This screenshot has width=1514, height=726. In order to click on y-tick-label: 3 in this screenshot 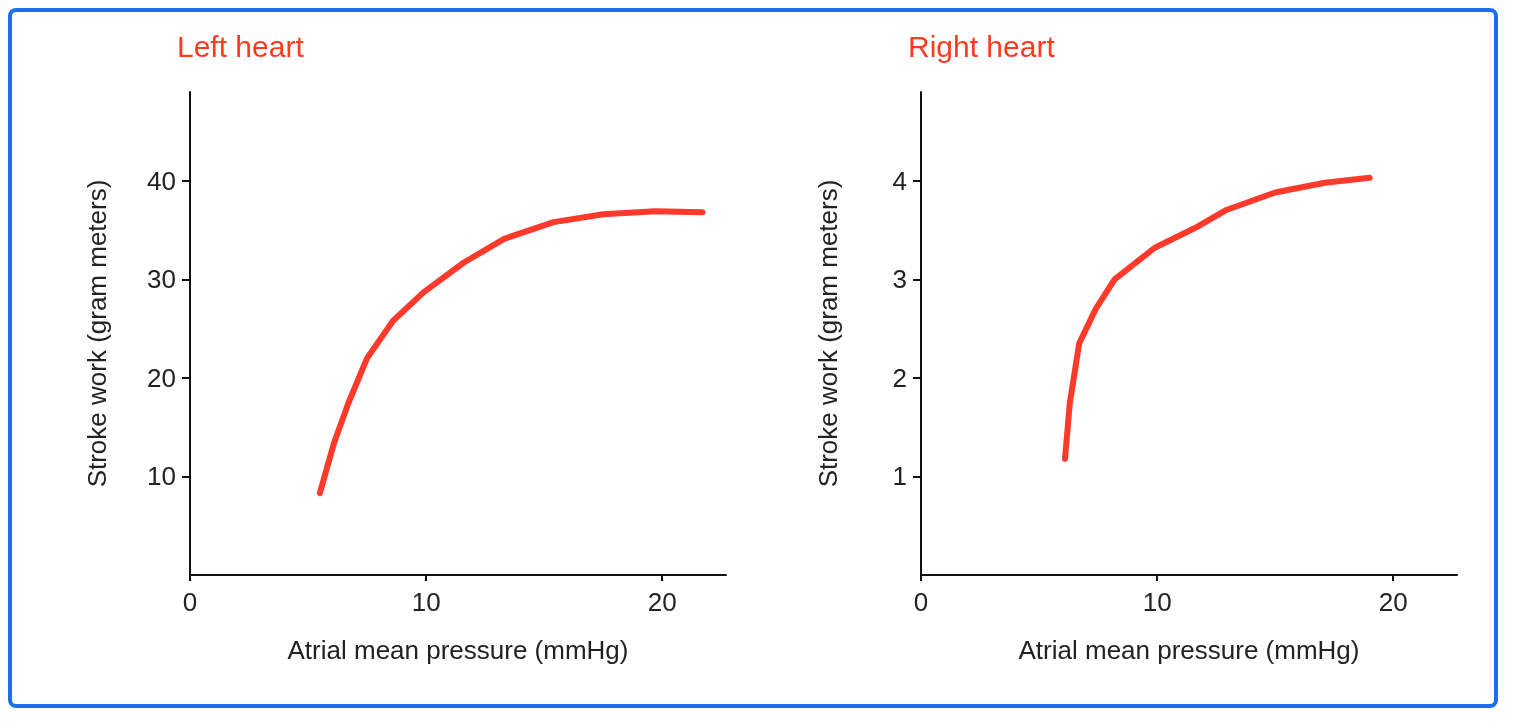, I will do `click(899, 279)`.